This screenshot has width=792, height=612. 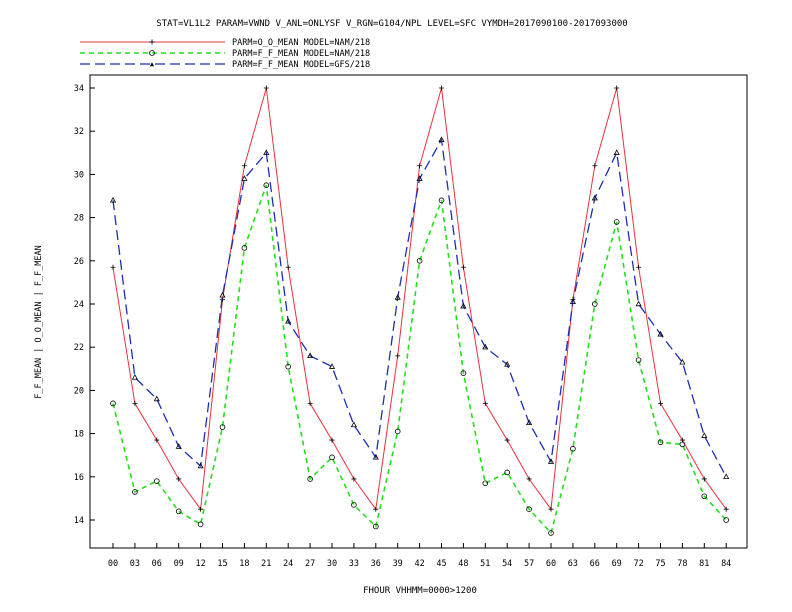 I want to click on x-tick-label: 60, so click(x=551, y=564).